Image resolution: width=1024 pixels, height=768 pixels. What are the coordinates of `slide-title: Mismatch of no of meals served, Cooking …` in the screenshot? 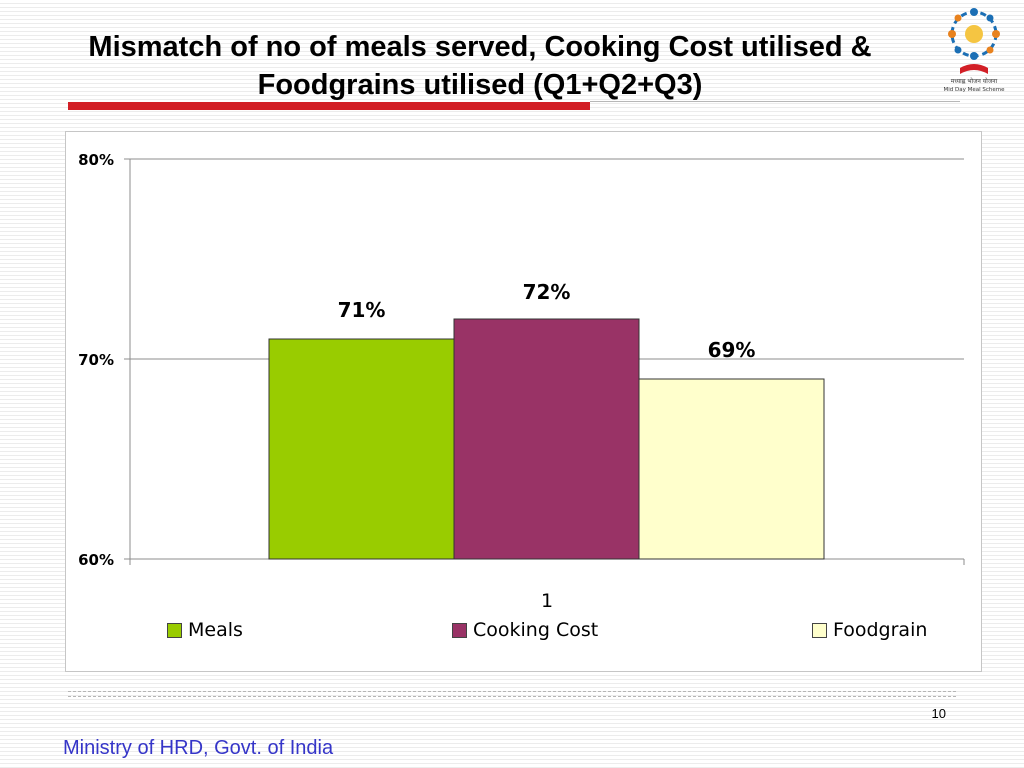 It's located at (480, 66).